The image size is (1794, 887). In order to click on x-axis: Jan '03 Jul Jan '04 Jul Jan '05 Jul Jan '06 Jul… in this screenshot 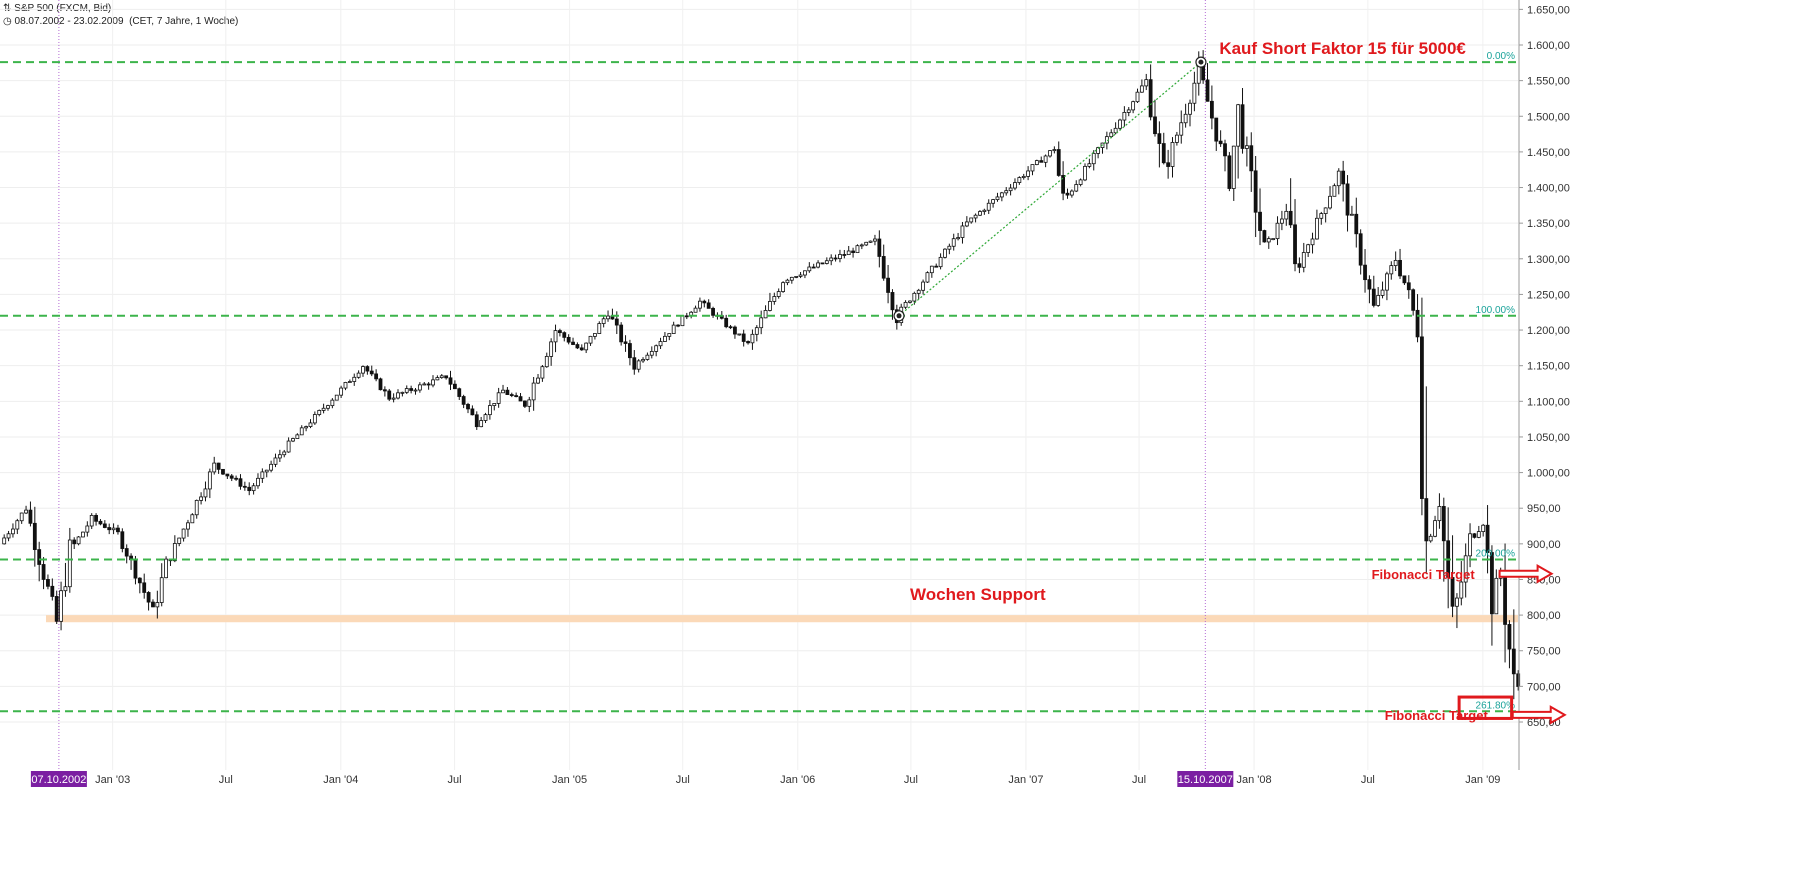, I will do `click(765, 779)`.